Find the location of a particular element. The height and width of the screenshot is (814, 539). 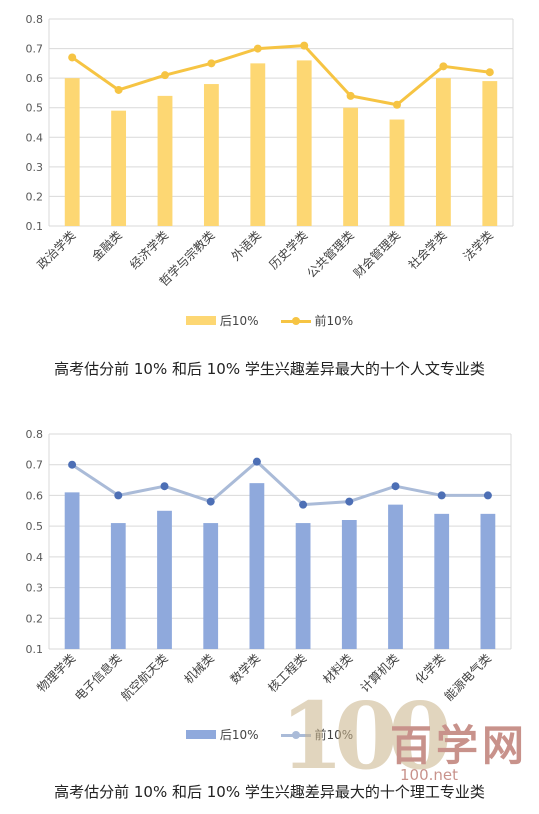

x-tick-label: 化学类 is located at coordinates (430, 669).